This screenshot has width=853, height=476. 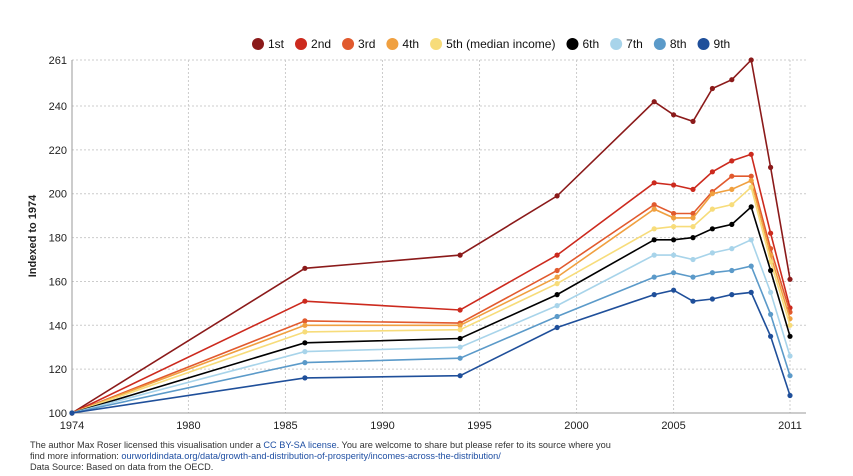 I want to click on legend-item: 3rd, so click(x=358, y=44).